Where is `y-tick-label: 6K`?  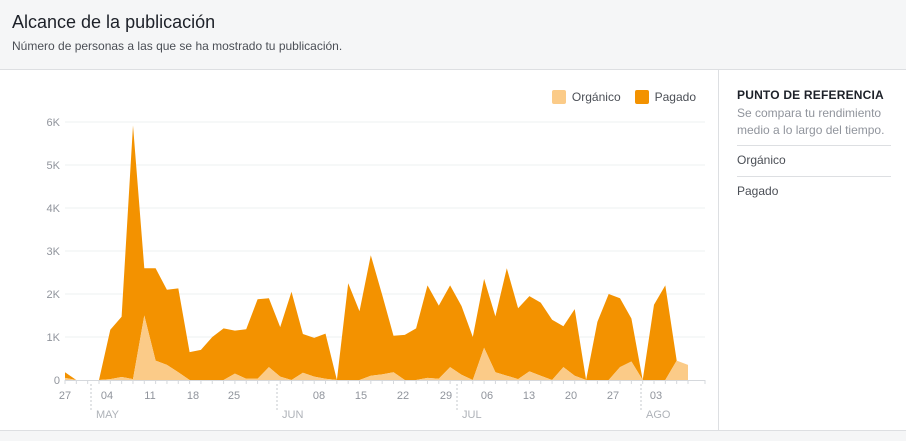 y-tick-label: 6K is located at coordinates (54, 123).